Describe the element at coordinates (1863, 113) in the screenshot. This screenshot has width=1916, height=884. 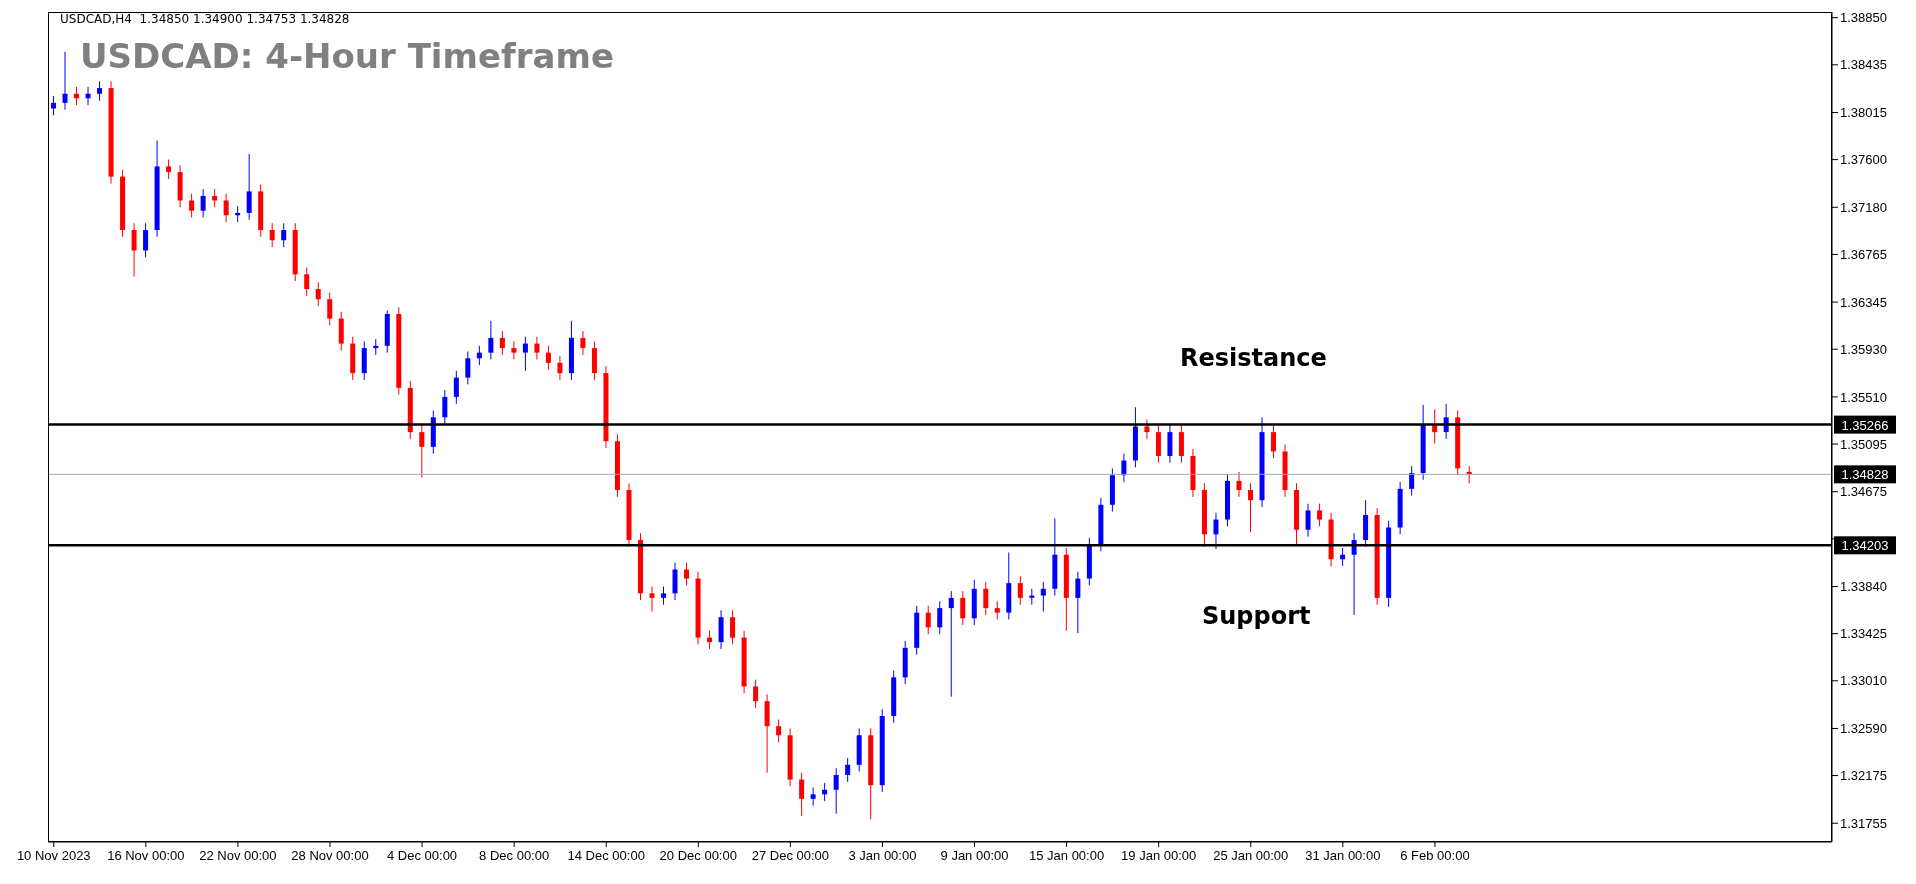
I see `y-tick-label: 1.38015` at that location.